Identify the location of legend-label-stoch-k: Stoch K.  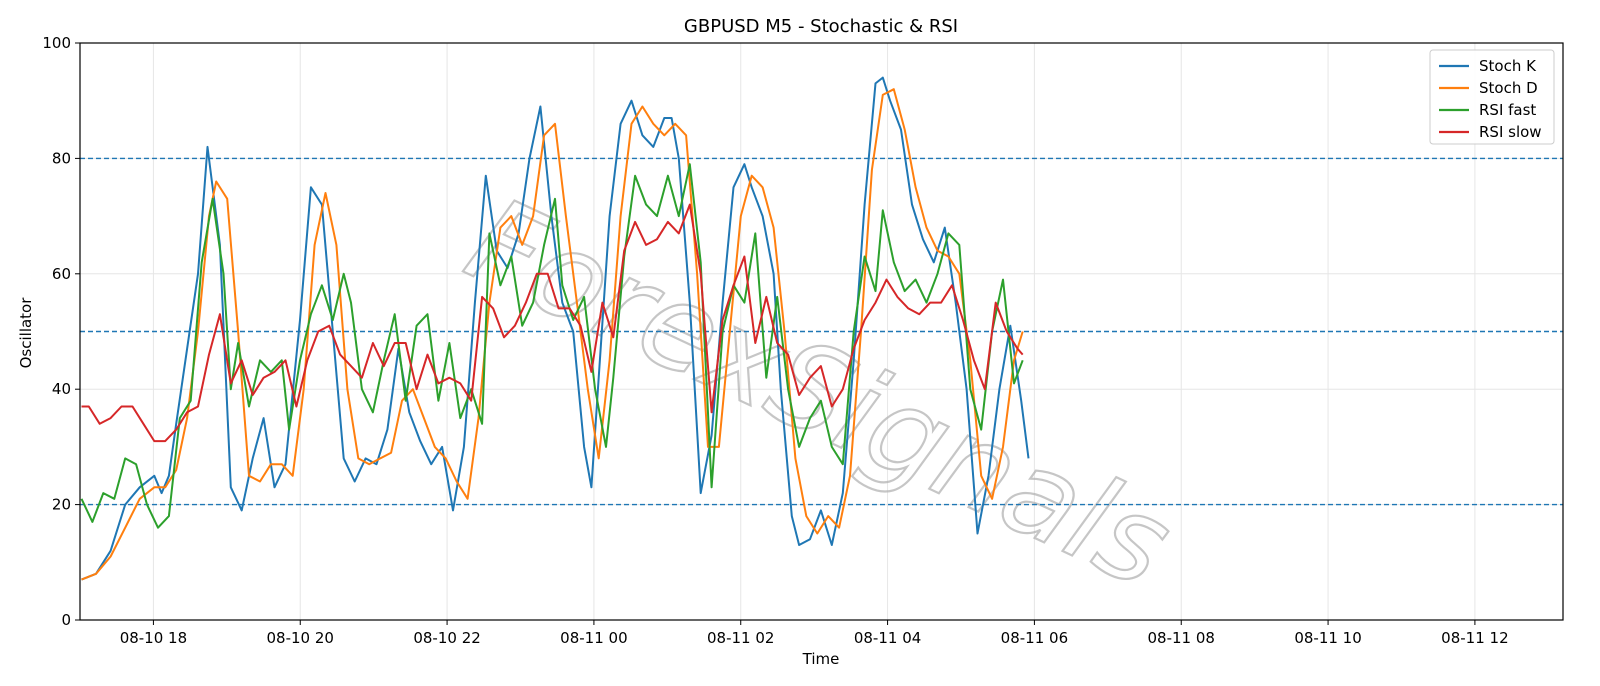
(1508, 66).